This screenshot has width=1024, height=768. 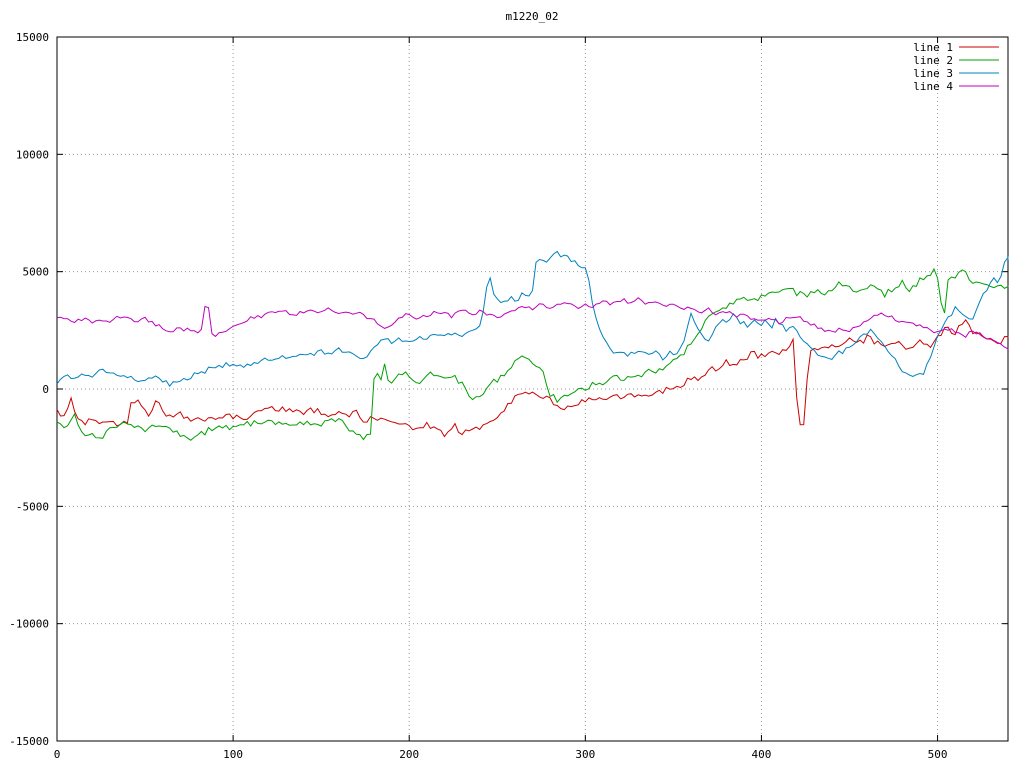 What do you see at coordinates (762, 754) in the screenshot?
I see `x-tick-label: 400` at bounding box center [762, 754].